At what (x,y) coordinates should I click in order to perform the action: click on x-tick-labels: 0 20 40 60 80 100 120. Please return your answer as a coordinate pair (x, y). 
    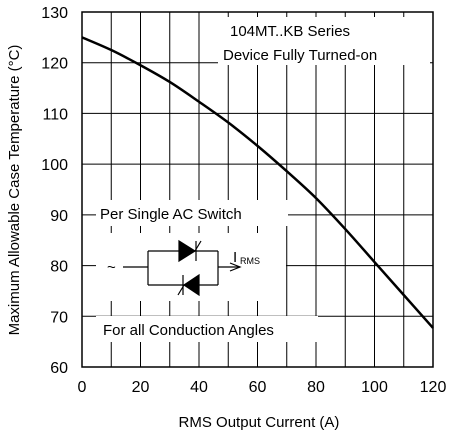
    Looking at the image, I should click on (262, 387).